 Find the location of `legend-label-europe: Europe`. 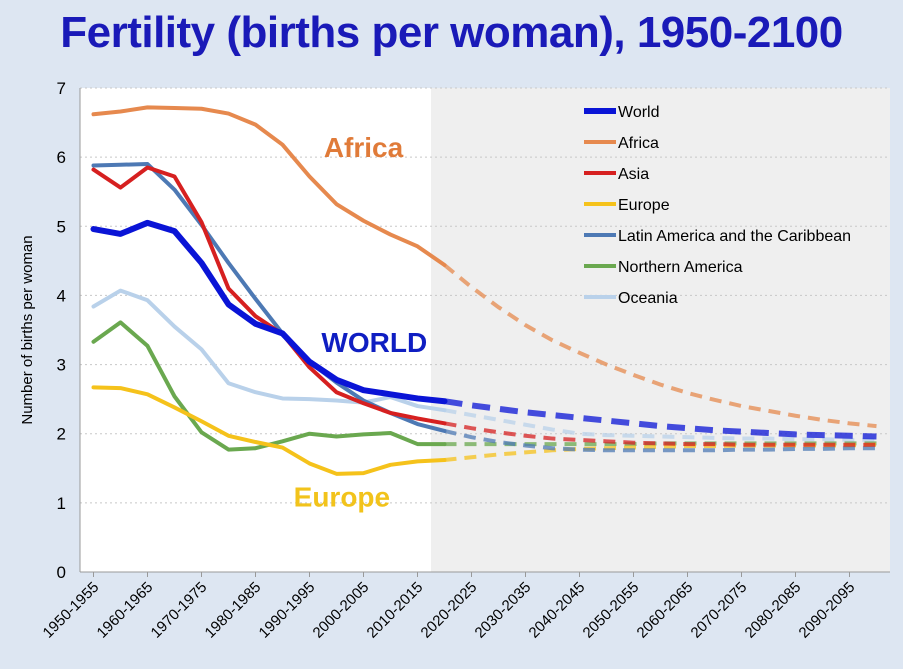

legend-label-europe: Europe is located at coordinates (644, 205).